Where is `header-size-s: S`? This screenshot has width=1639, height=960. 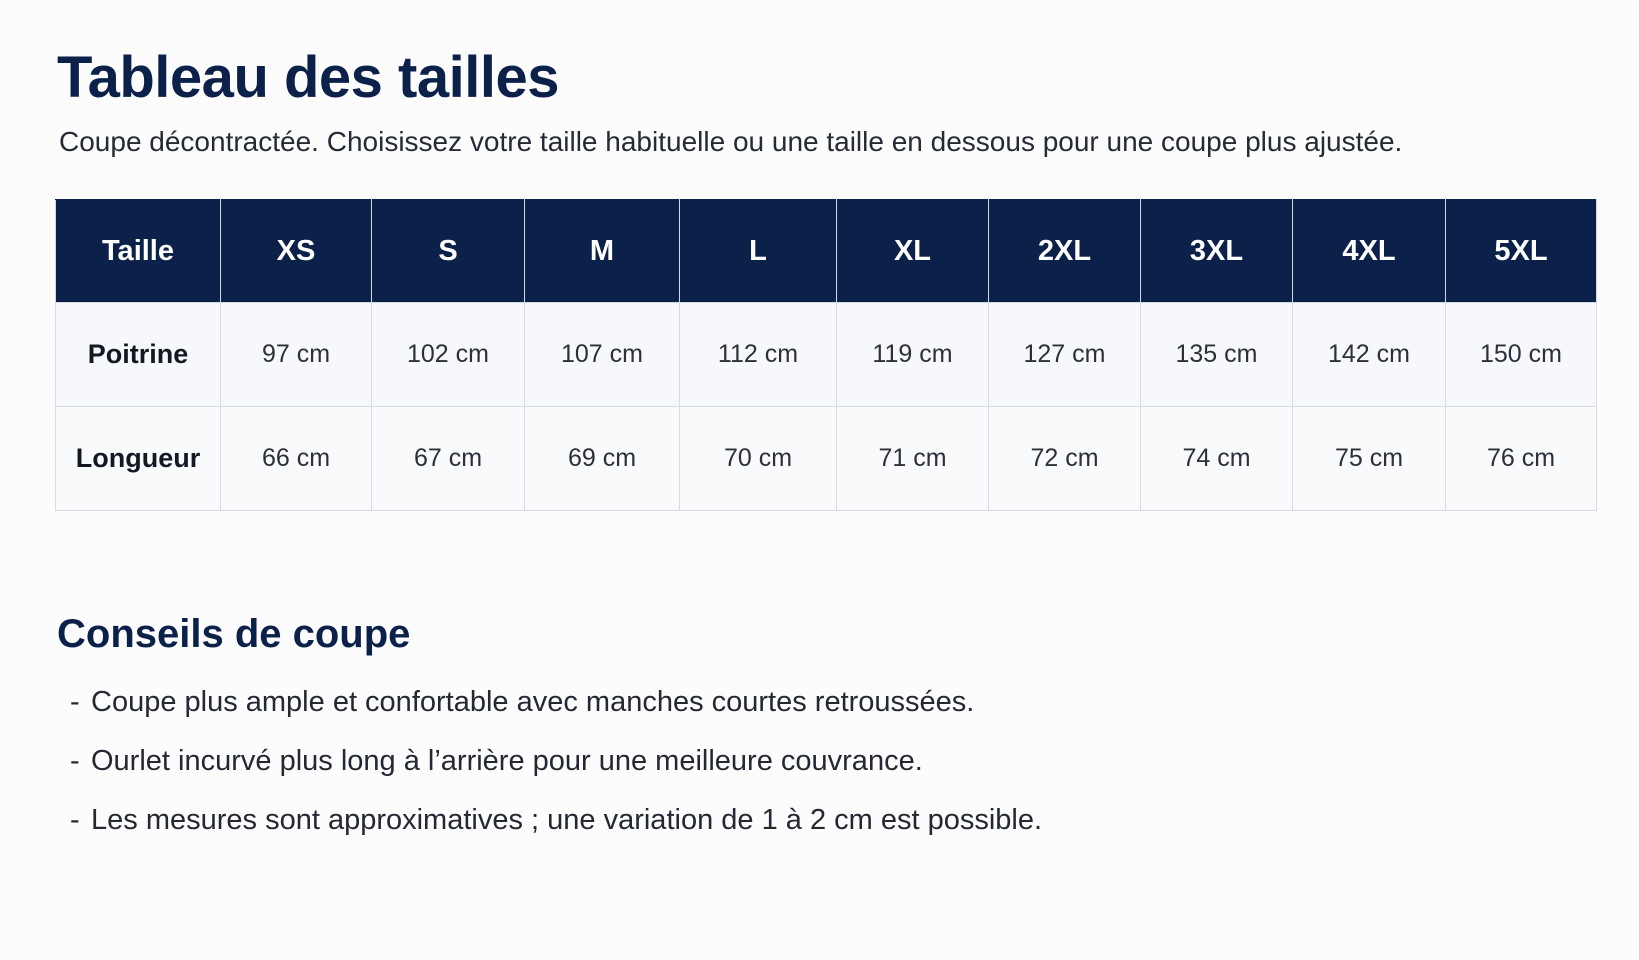 header-size-s: S is located at coordinates (448, 251).